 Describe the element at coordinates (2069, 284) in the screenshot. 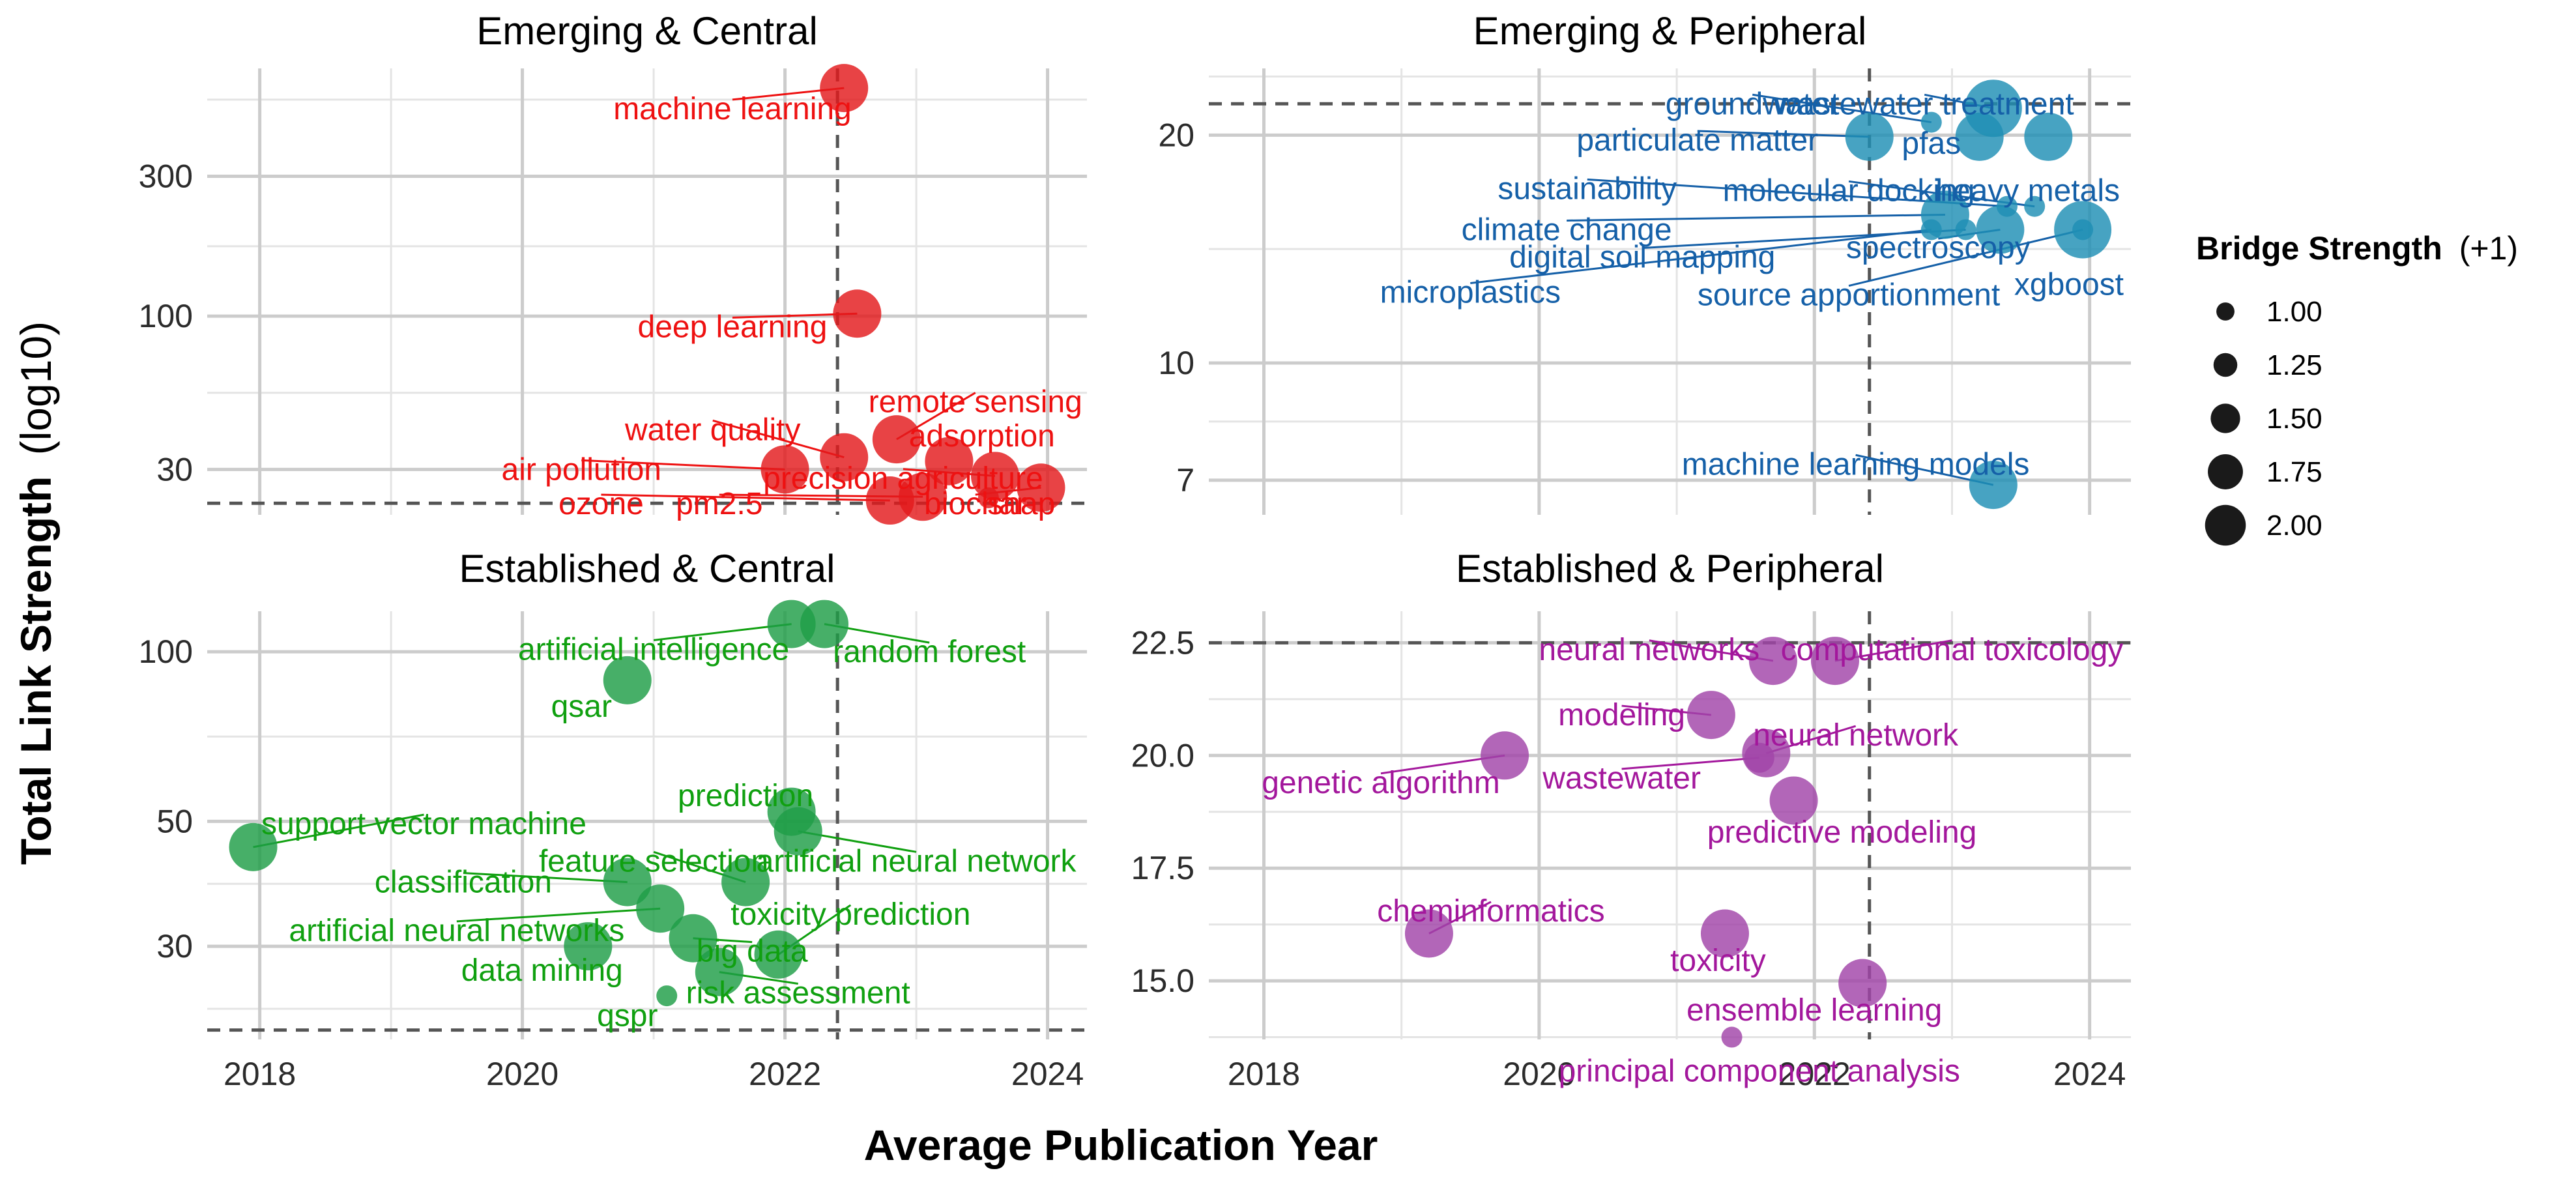

I see `point-label: xgboost` at that location.